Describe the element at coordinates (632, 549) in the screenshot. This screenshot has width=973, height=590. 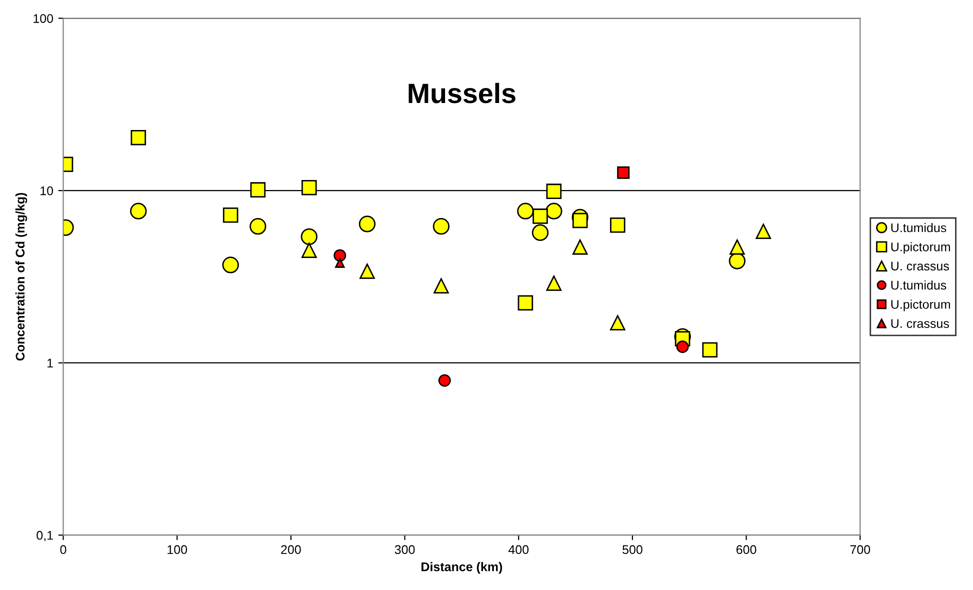
I see `x-tick-label: 500` at that location.